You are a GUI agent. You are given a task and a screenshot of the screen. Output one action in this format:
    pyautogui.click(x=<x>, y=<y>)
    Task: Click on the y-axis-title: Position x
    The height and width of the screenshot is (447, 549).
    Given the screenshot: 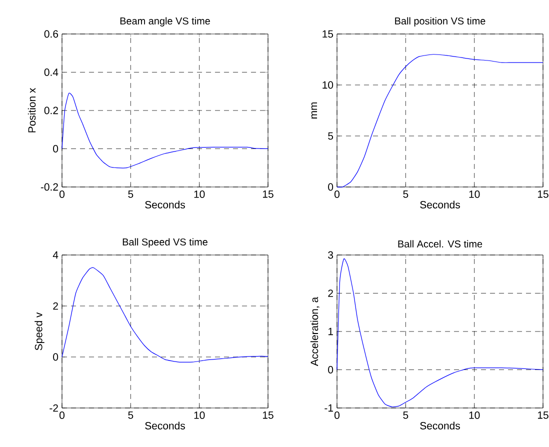 What is the action you would take?
    pyautogui.click(x=32, y=110)
    